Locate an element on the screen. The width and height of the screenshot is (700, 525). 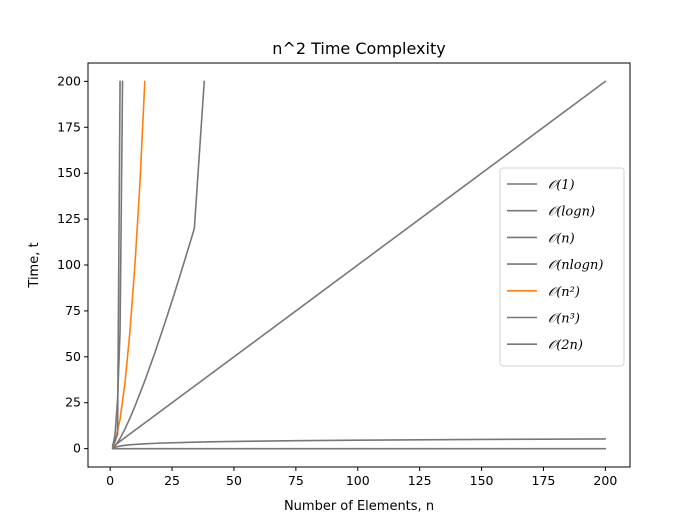
x-tick-label: 100 is located at coordinates (358, 480).